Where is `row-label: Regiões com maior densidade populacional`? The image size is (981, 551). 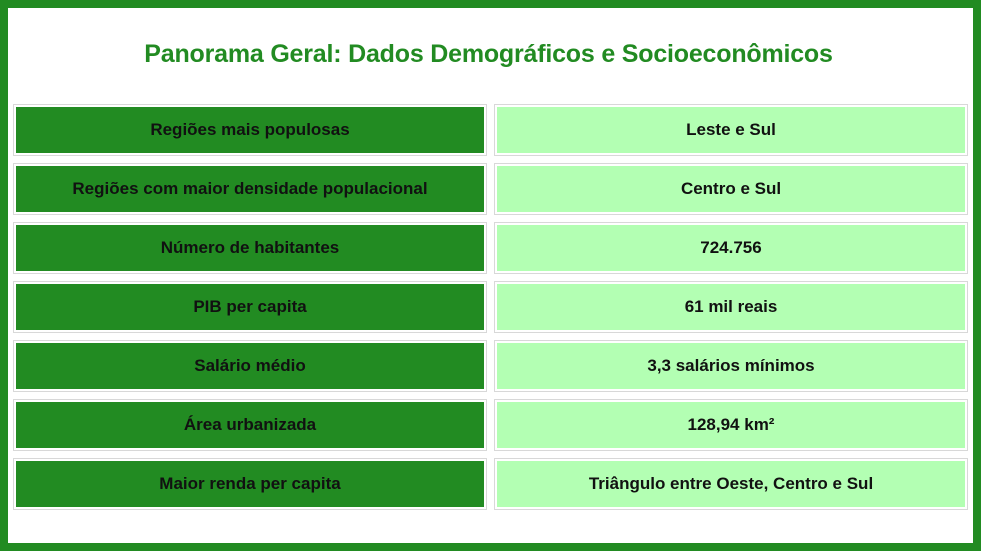 row-label: Regiões com maior densidade populacional is located at coordinates (250, 189).